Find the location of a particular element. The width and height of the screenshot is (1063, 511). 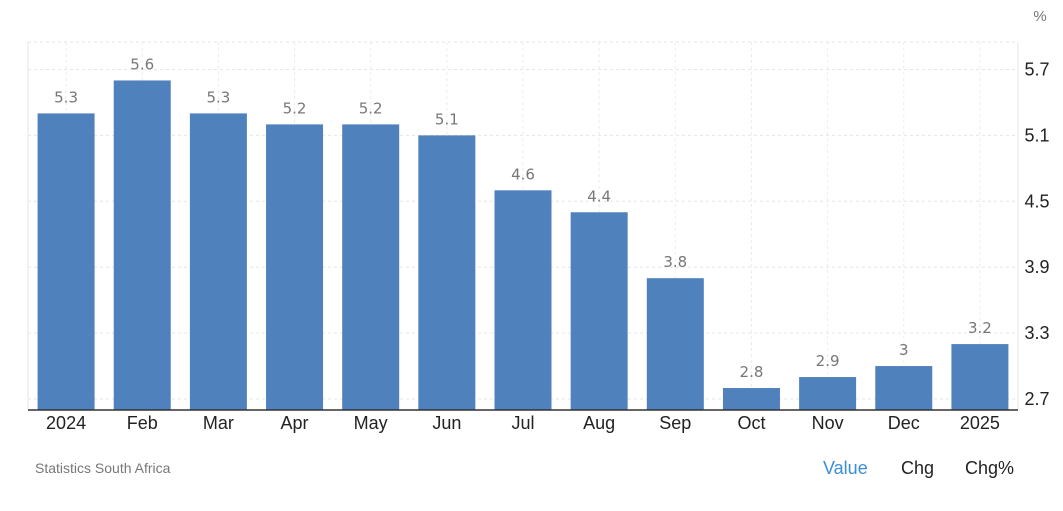

tab-chg-percent: Chg% is located at coordinates (990, 468).